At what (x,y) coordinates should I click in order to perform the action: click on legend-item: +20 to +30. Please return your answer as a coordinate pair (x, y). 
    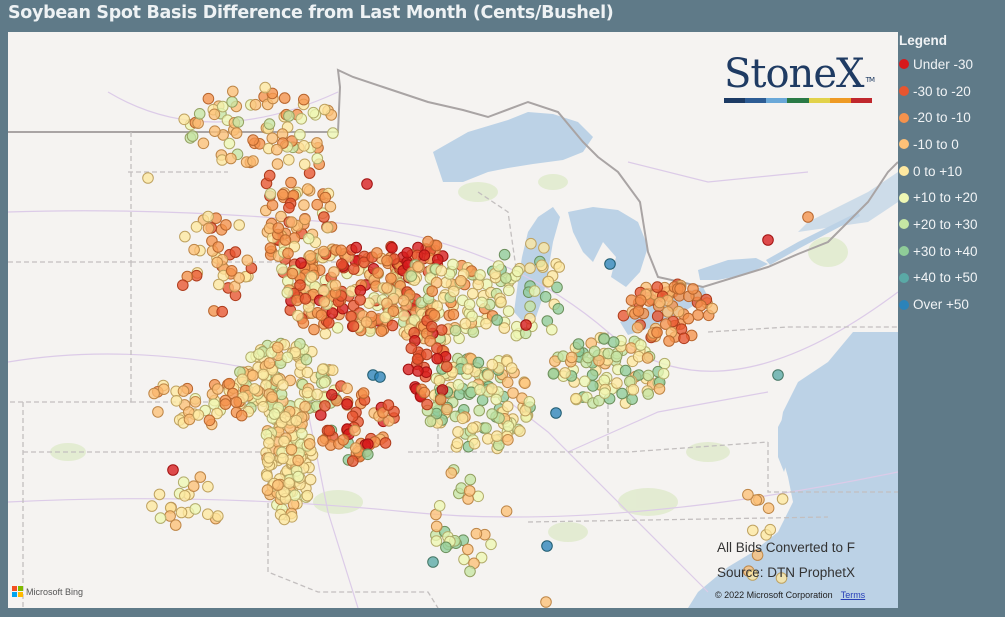
    Looking at the image, I should click on (952, 224).